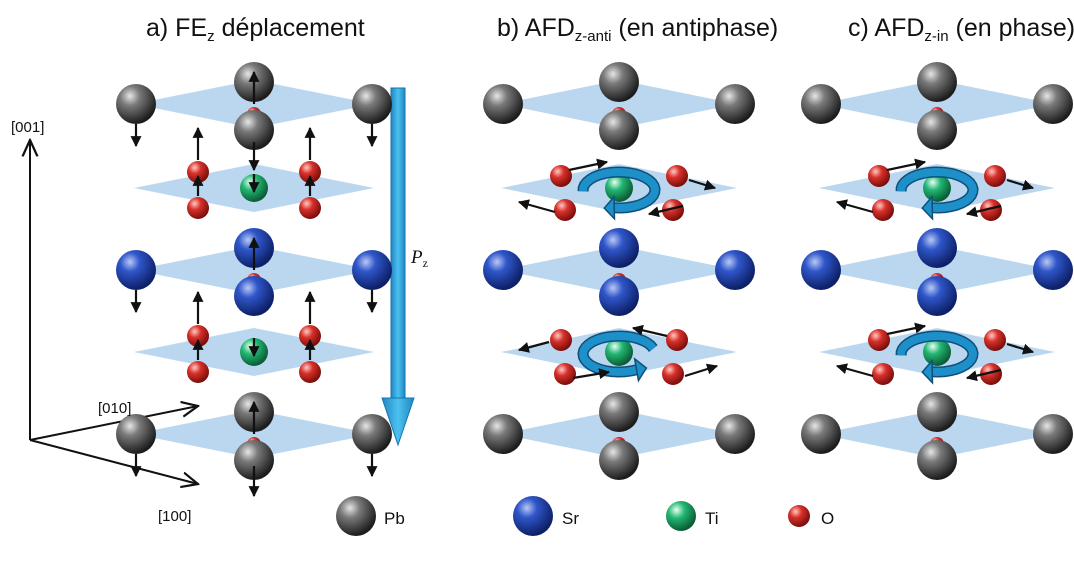 The height and width of the screenshot is (563, 1074). Describe the element at coordinates (113, 423) in the screenshot. I see `axis-010-line` at that location.